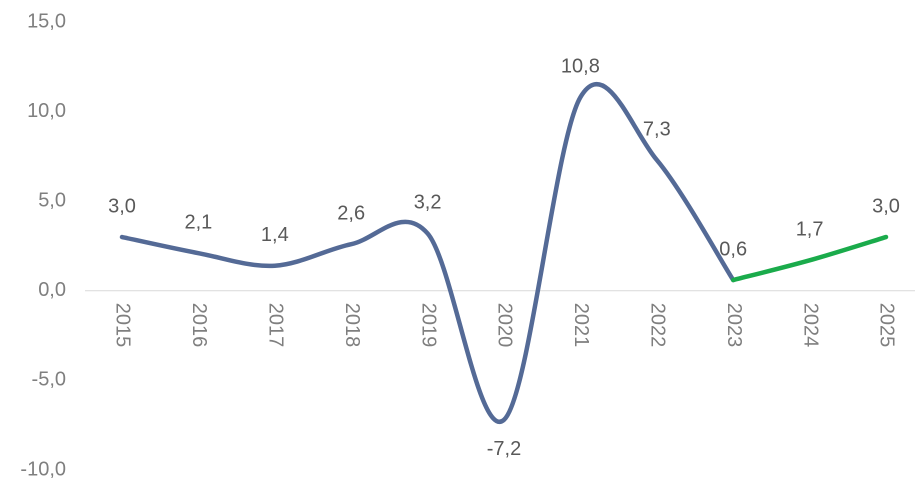 The height and width of the screenshot is (481, 917). Describe the element at coordinates (352, 325) in the screenshot. I see `x-tick-label: 2018` at that location.